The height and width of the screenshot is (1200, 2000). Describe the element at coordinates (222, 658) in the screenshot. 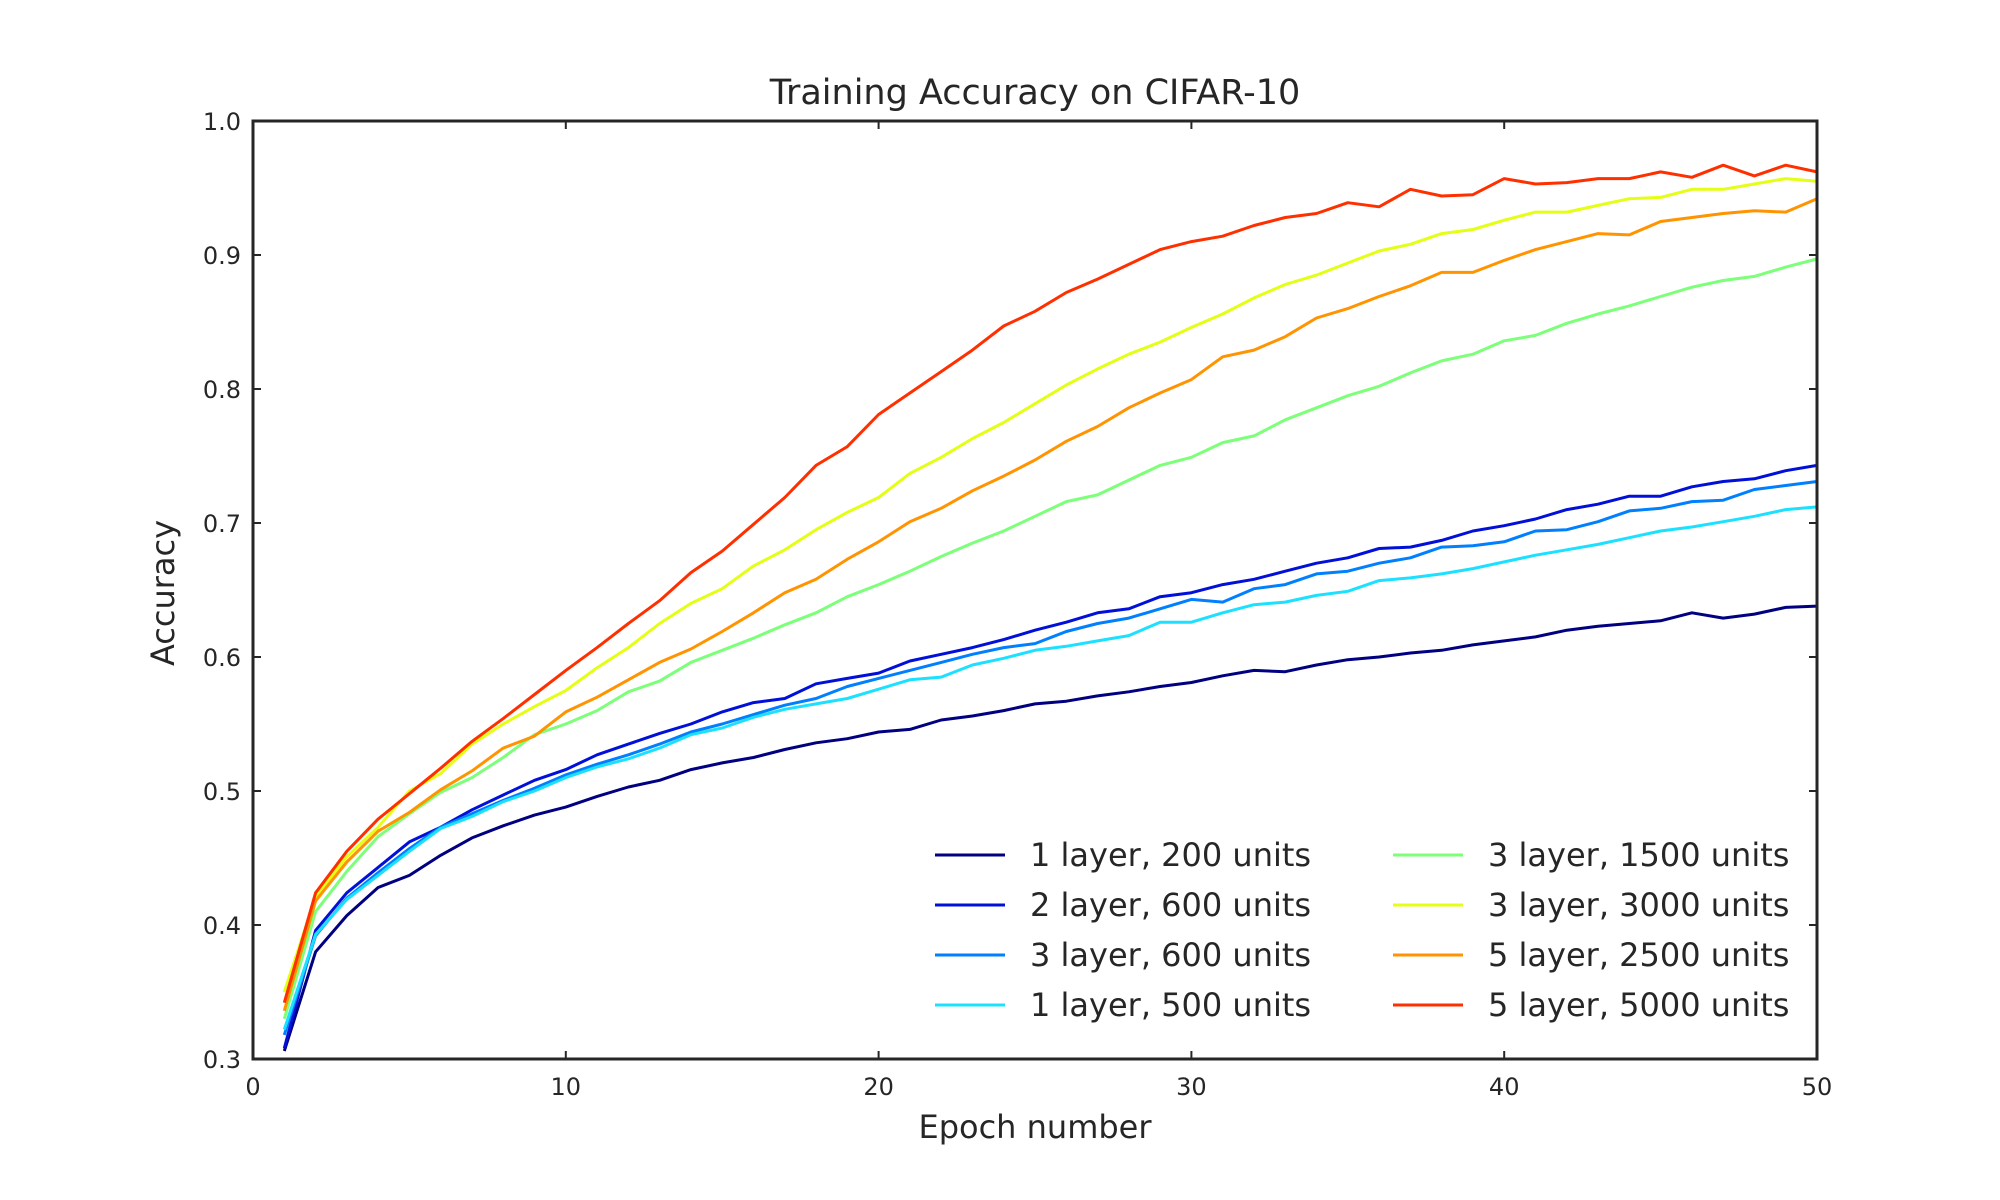

I see `y-tick-label: 0.6` at that location.